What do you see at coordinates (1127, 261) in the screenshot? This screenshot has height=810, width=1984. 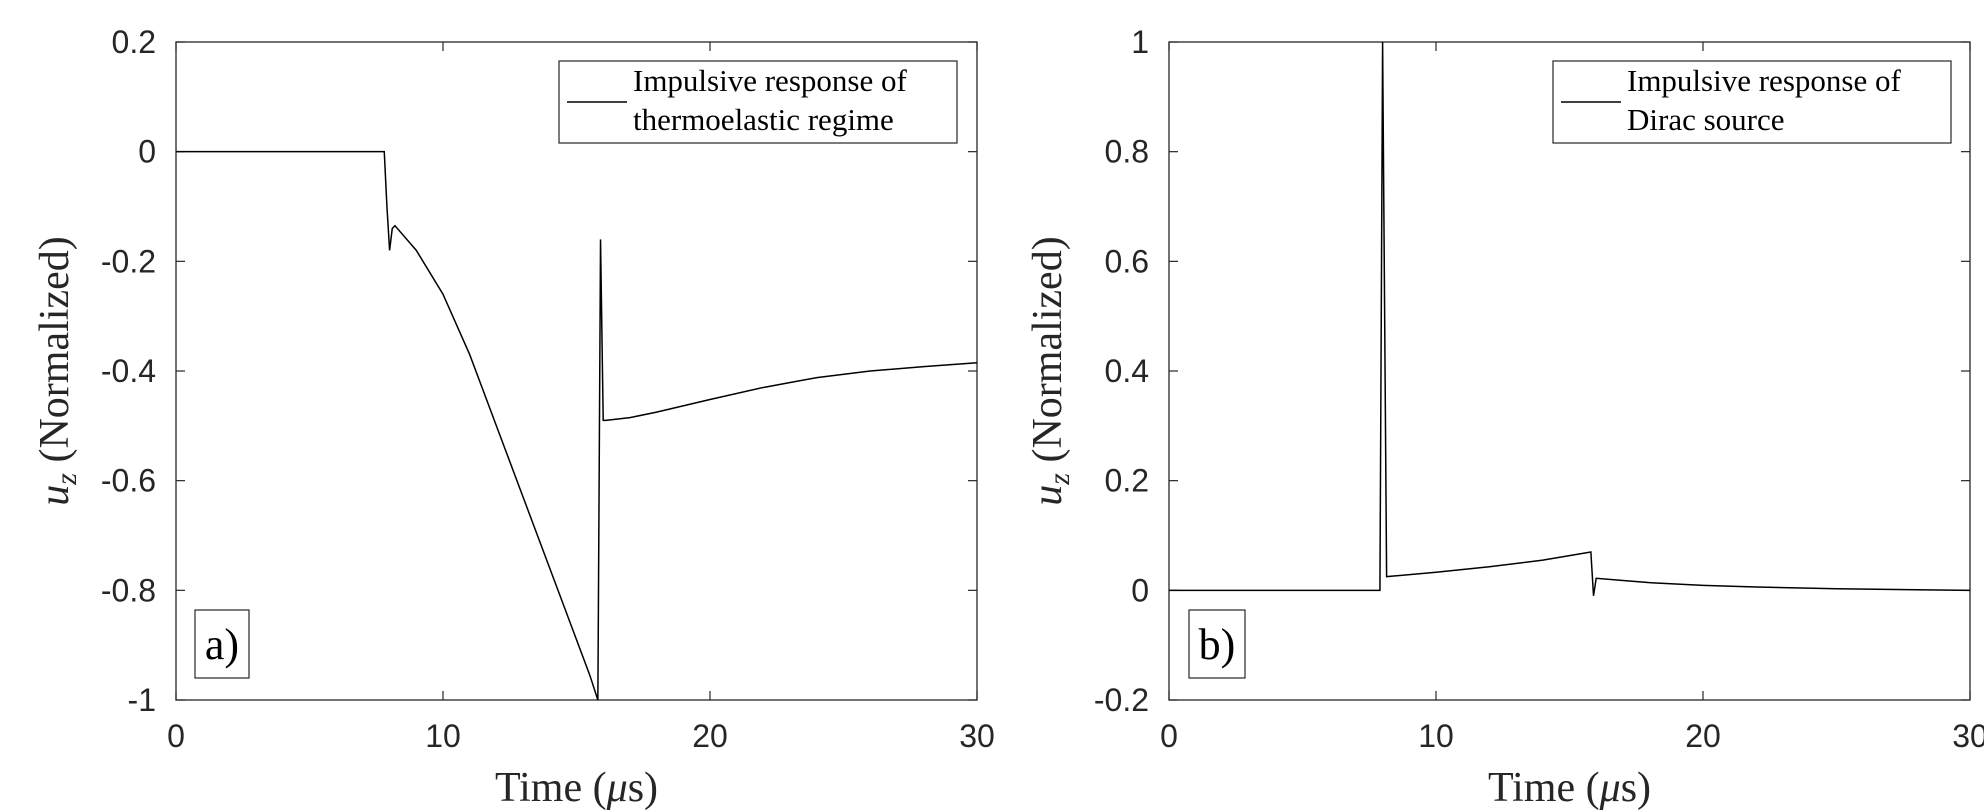 I see `y-tick-label: 0.6` at bounding box center [1127, 261].